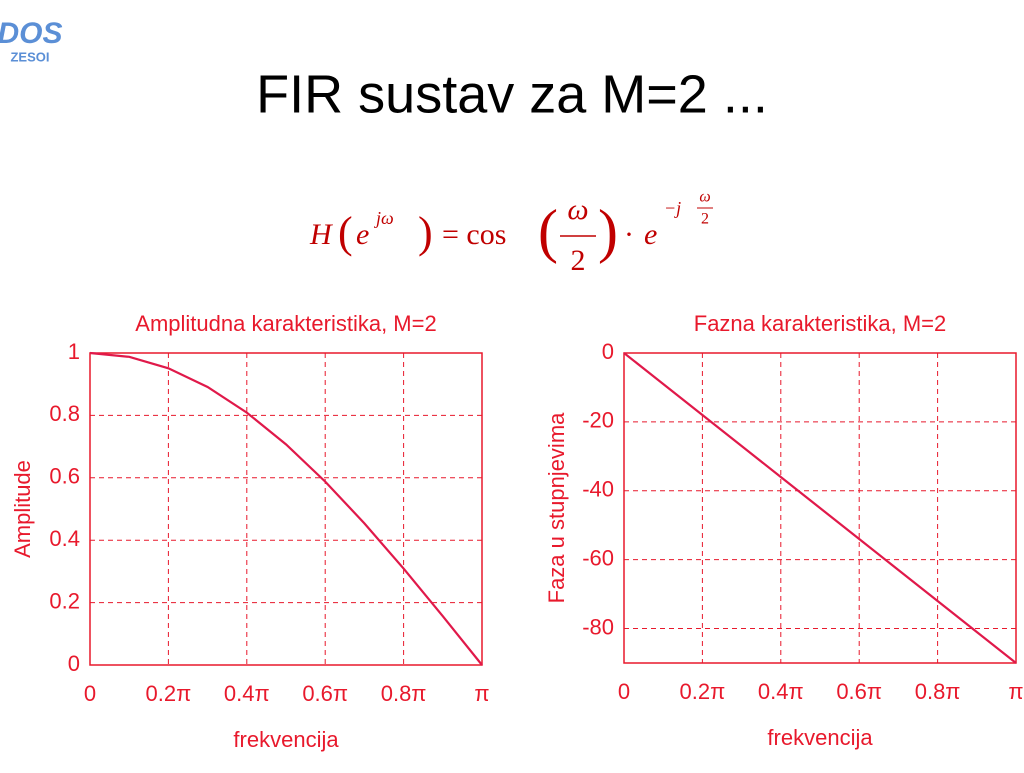 The width and height of the screenshot is (1024, 773). I want to click on formula-part: −j, so click(672, 208).